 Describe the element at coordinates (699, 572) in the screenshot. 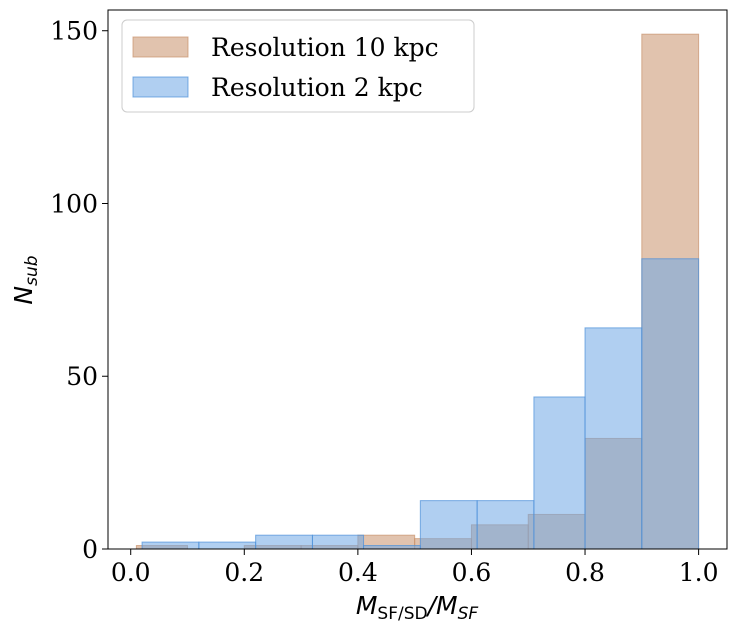

I see `x-tick-label: 1.0` at that location.